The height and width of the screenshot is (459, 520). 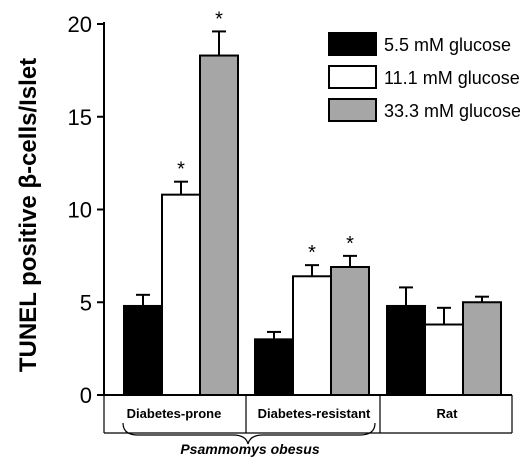 I want to click on y-axis-title: TUNEL positive β-cells/Islet, so click(x=28, y=215).